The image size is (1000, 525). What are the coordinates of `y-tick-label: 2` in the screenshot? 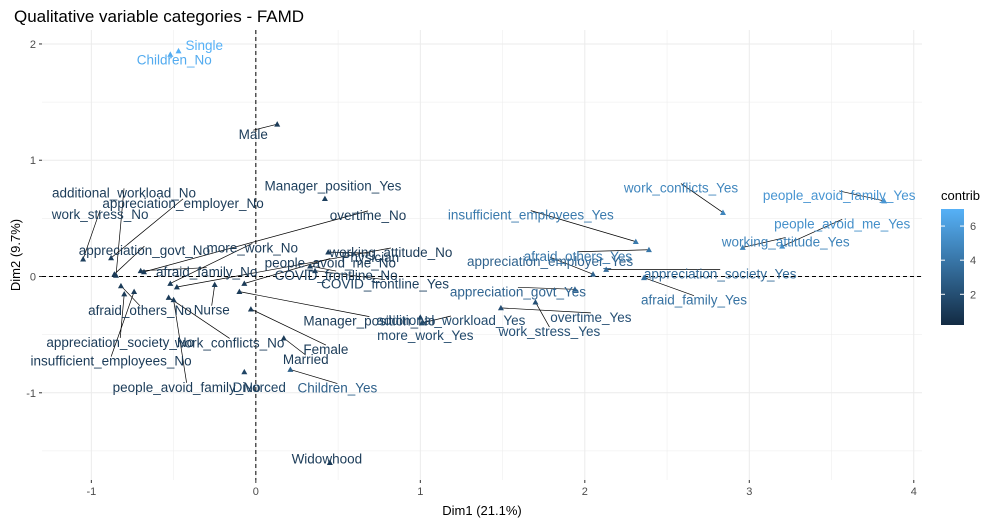 It's located at (33, 45).